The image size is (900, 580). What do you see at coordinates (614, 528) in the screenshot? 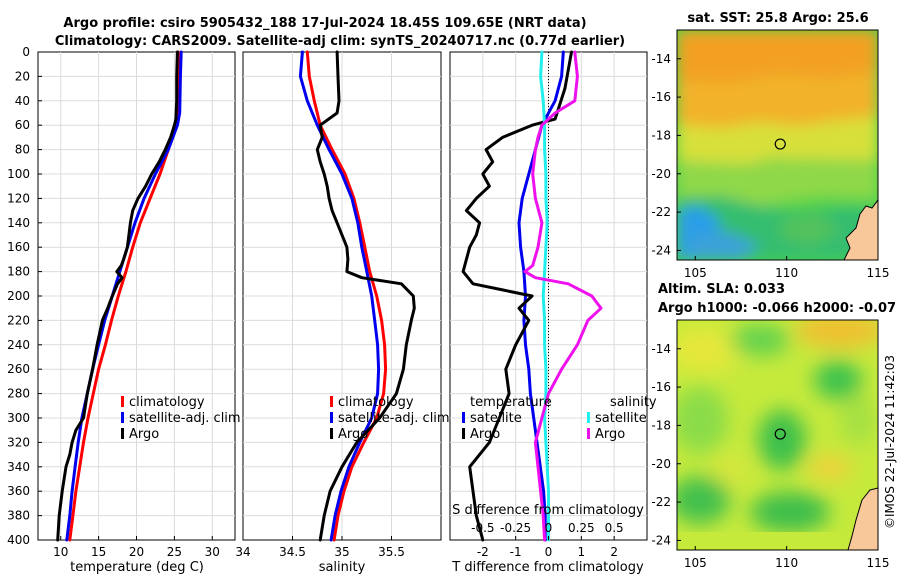
I see `x2tick-label: 0.5` at bounding box center [614, 528].